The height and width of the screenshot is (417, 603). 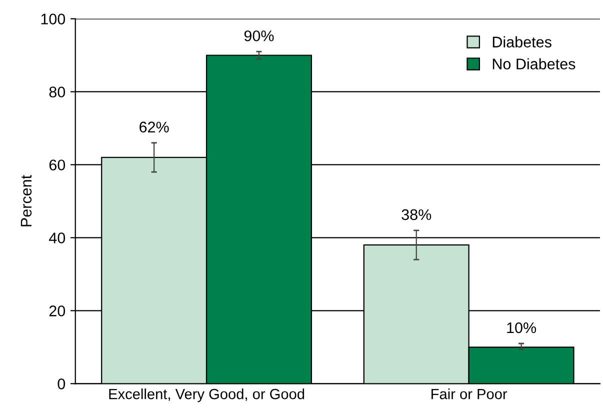 I want to click on y-tick-label: 80, so click(x=57, y=92).